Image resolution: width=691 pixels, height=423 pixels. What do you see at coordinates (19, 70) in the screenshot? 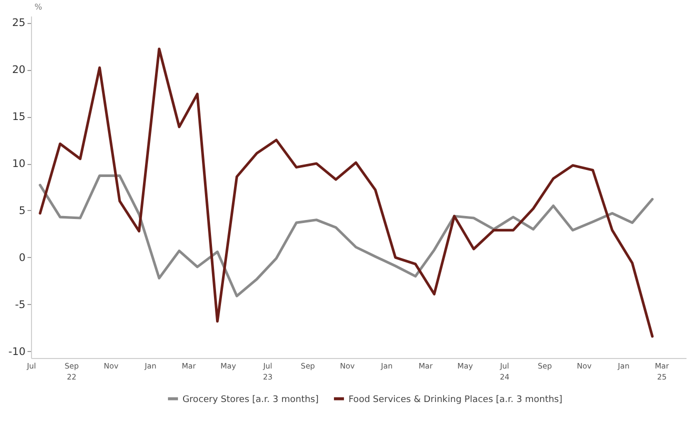
I see `y-tick-label: 20` at bounding box center [19, 70].